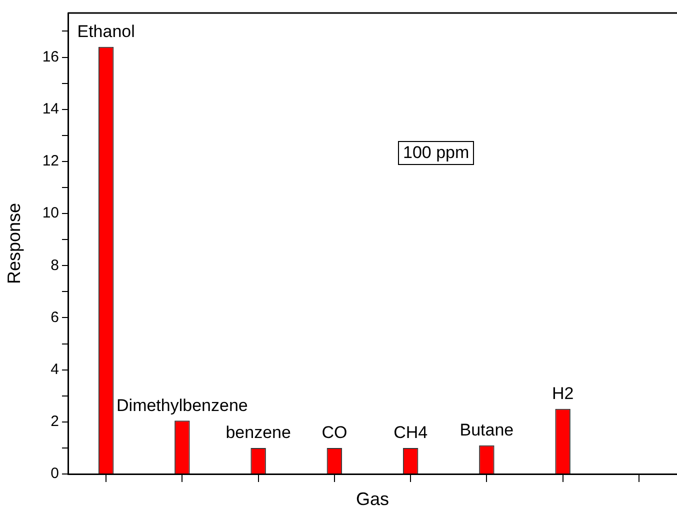  What do you see at coordinates (335, 432) in the screenshot?
I see `x-tick-label: CO` at bounding box center [335, 432].